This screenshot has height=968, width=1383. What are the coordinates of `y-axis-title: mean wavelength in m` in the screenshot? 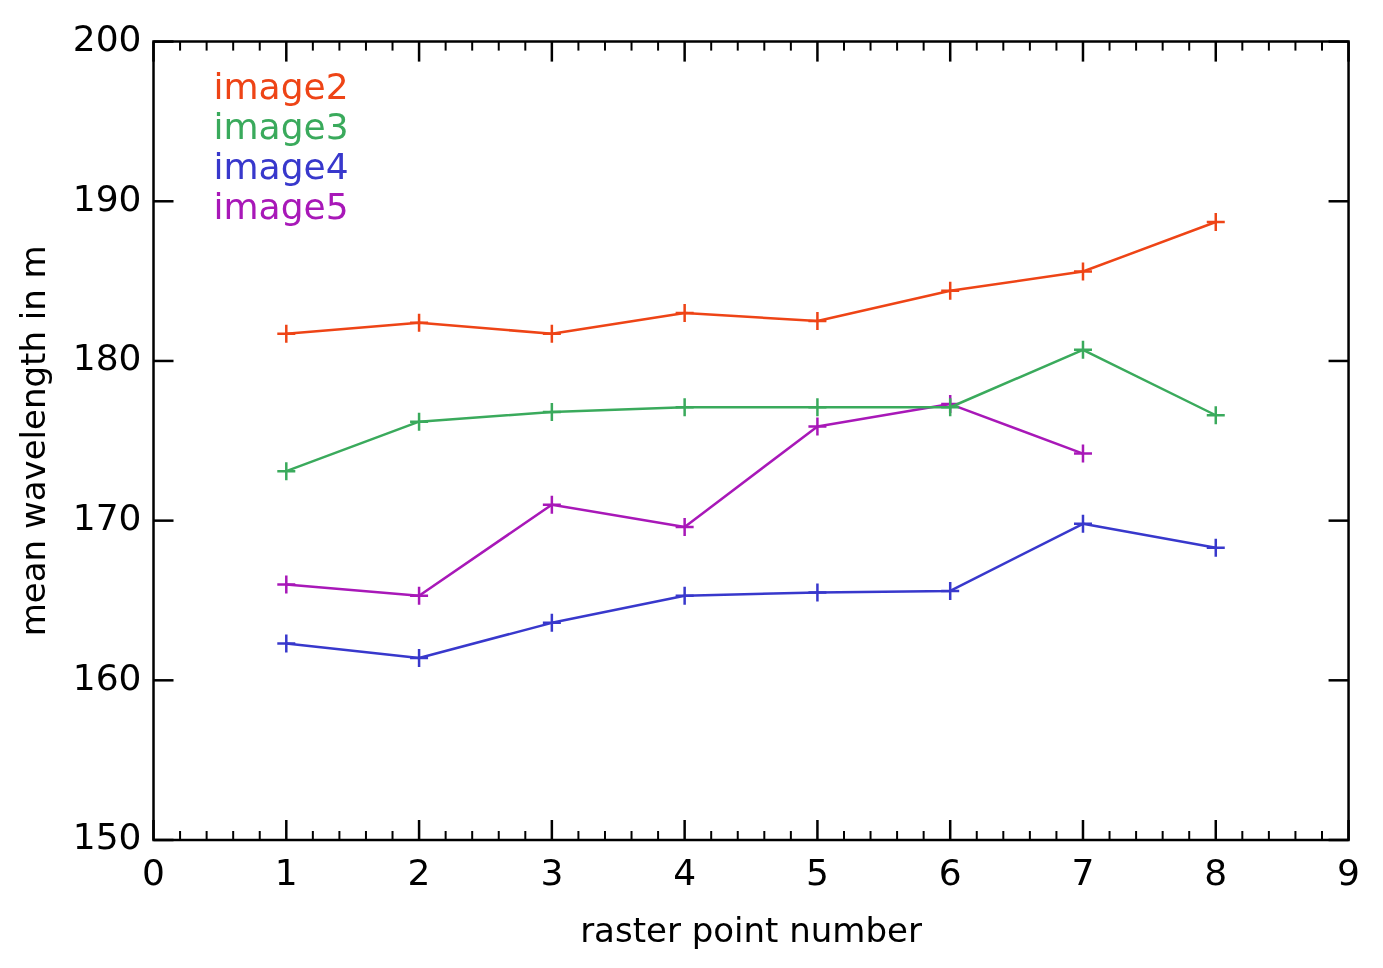 It's located at (33, 441).